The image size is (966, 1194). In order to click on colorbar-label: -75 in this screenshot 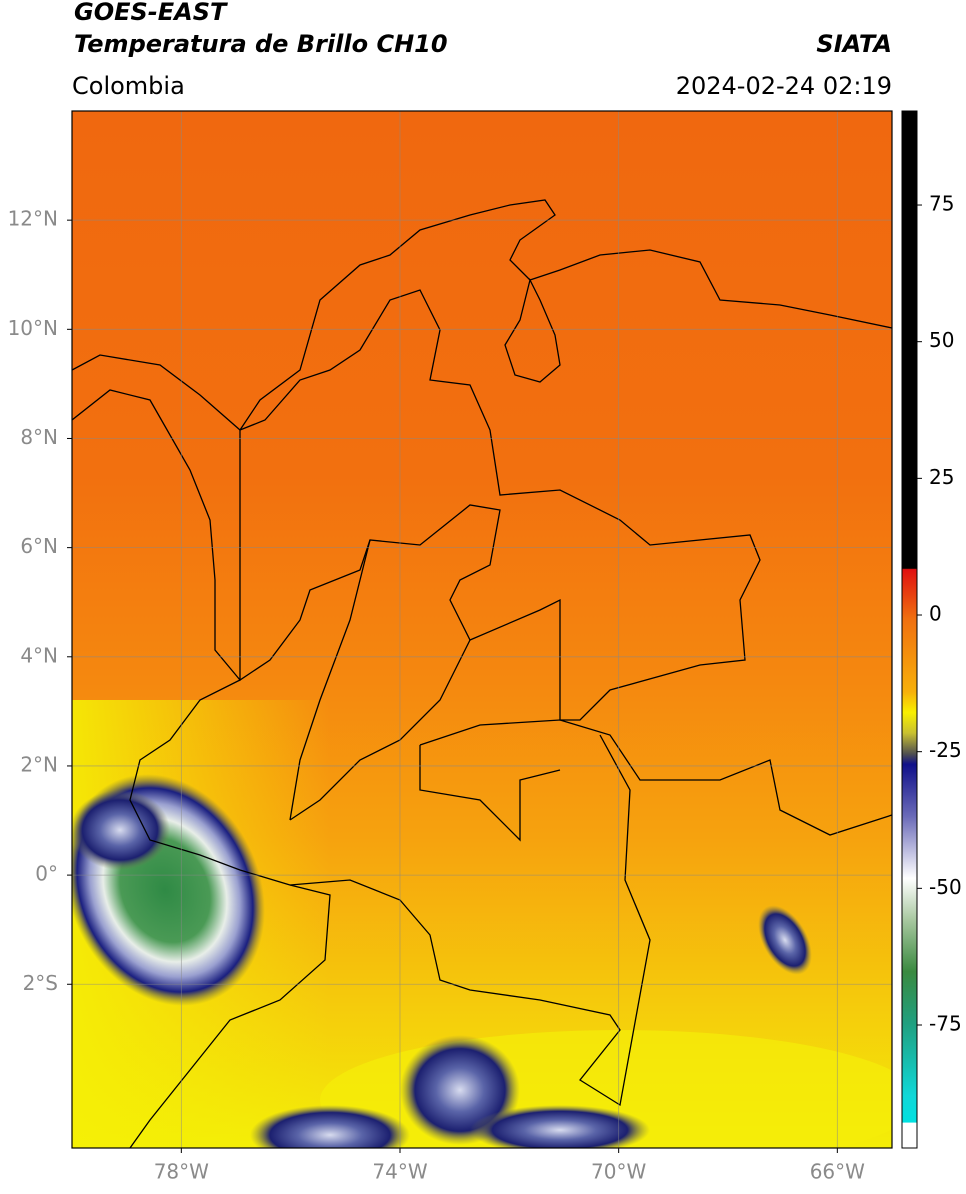, I will do `click(945, 1024)`.